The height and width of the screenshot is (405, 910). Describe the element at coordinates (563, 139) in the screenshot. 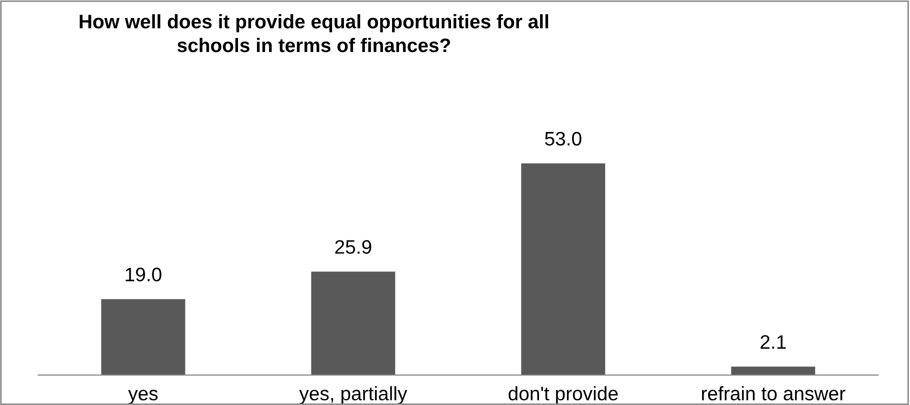

I see `data-label: 53.0` at that location.